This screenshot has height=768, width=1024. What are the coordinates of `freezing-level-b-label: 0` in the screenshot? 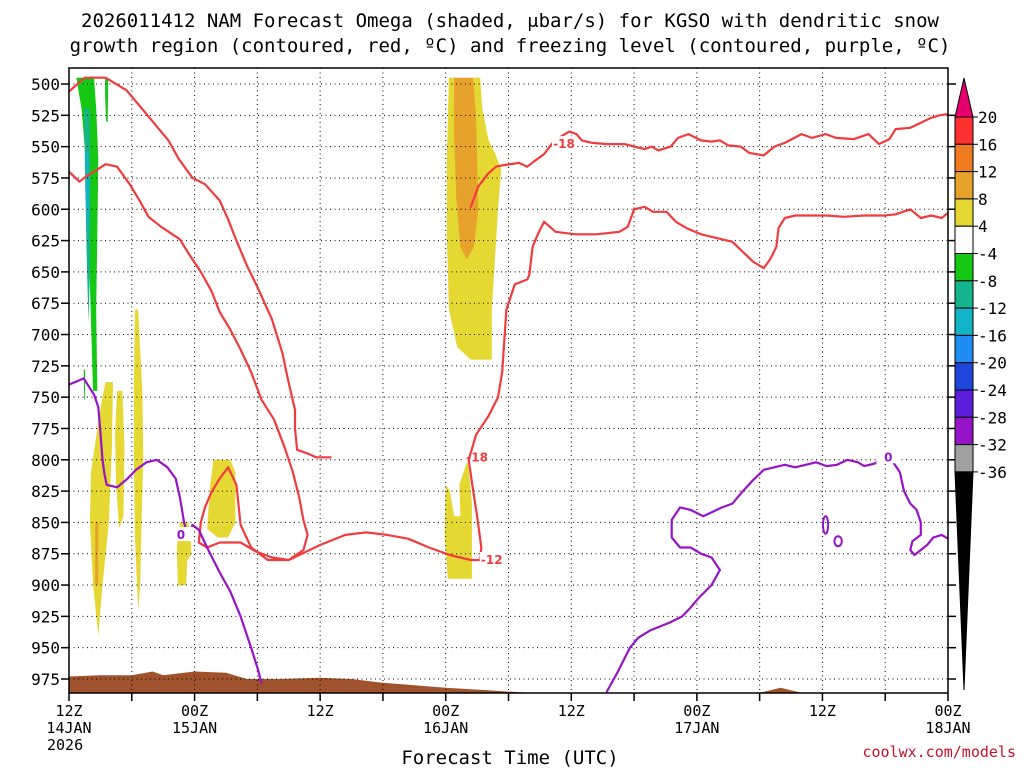 It's located at (888, 457).